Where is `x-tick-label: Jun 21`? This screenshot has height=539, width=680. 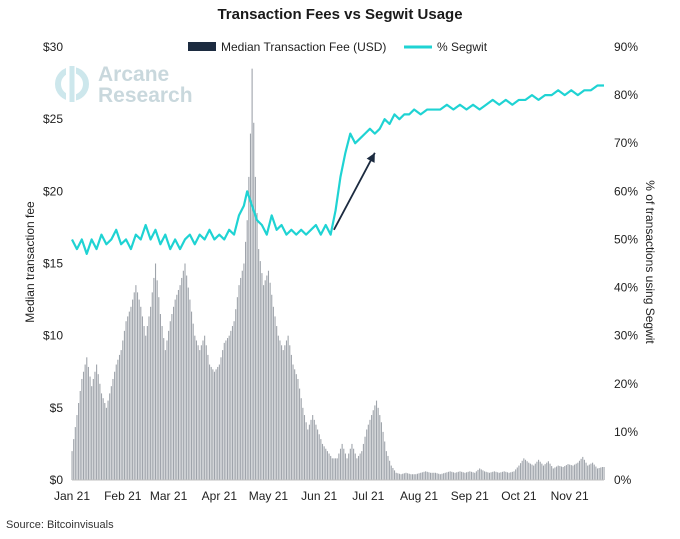
x-tick-label: Jun 21 is located at coordinates (319, 496).